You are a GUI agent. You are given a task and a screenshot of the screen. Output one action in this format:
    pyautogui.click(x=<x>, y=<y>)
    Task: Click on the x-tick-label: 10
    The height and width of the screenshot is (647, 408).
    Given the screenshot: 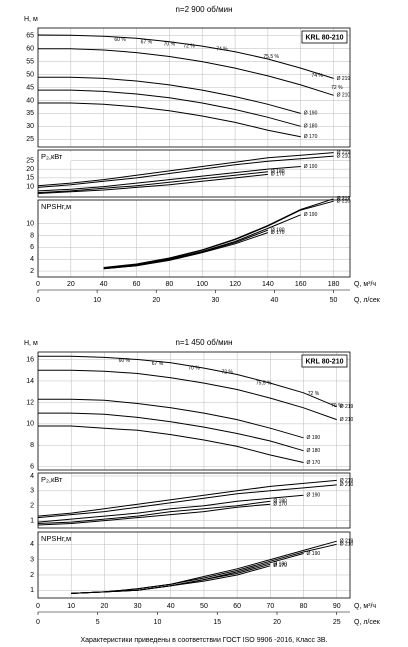 What is the action you would take?
    pyautogui.click(x=71, y=606)
    